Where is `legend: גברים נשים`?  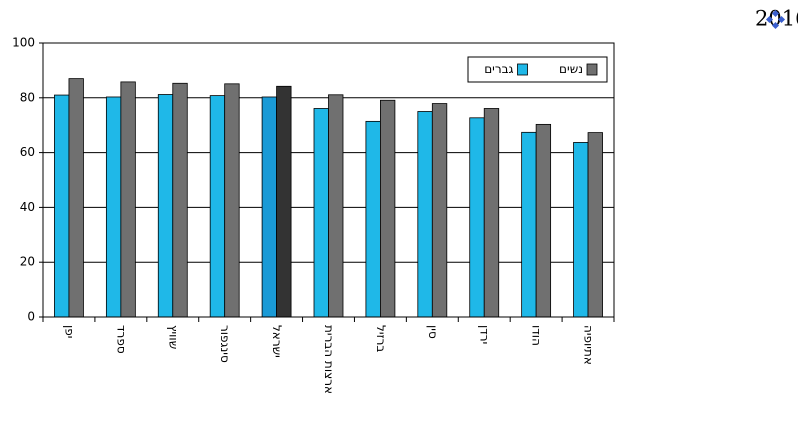 legend: גברים נשים is located at coordinates (537, 69).